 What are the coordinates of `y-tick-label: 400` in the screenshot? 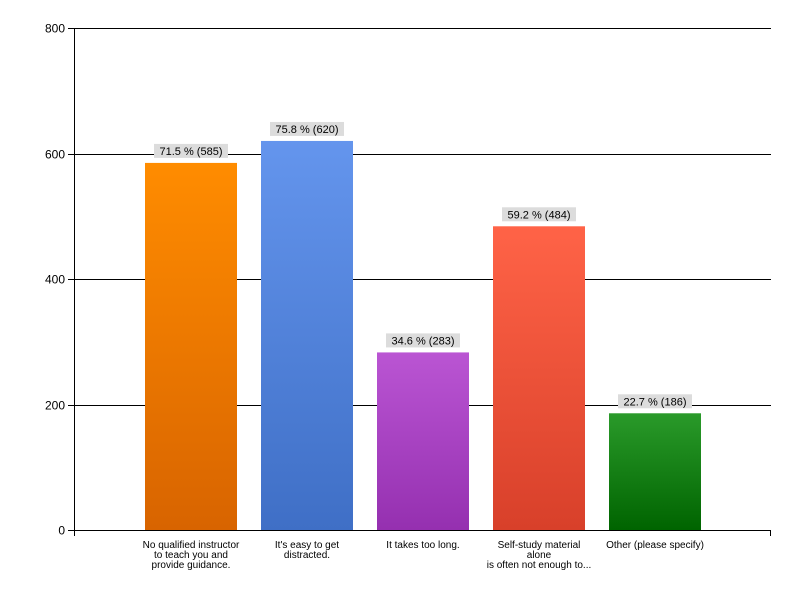 It's located at (55, 280).